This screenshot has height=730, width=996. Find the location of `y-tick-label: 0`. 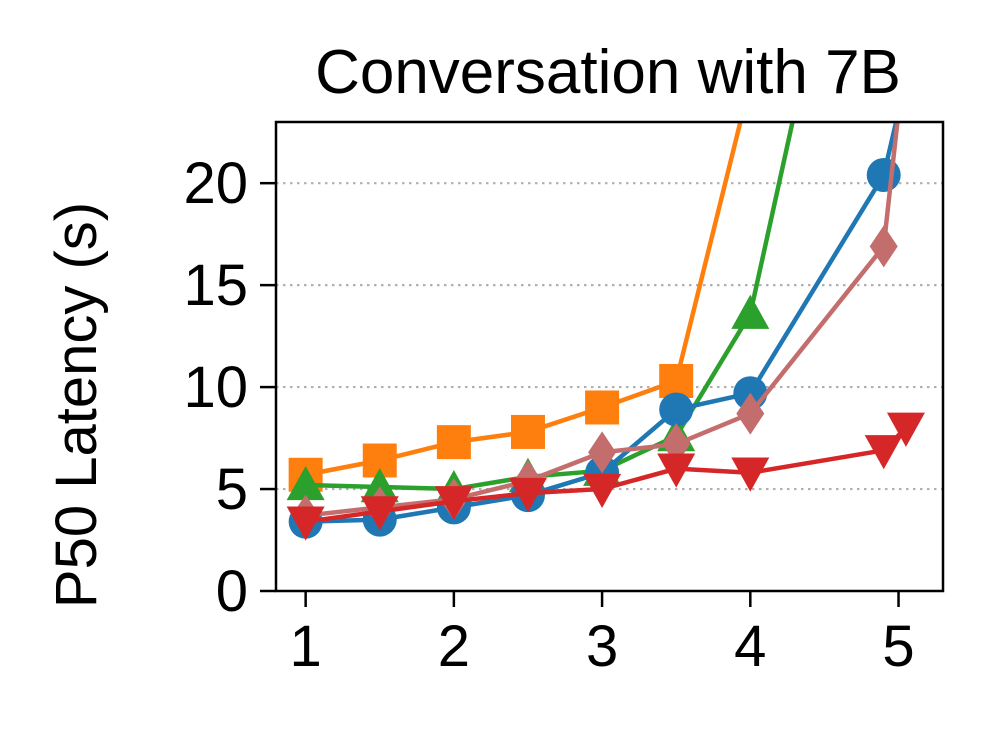

y-tick-label: 0 is located at coordinates (232, 591).